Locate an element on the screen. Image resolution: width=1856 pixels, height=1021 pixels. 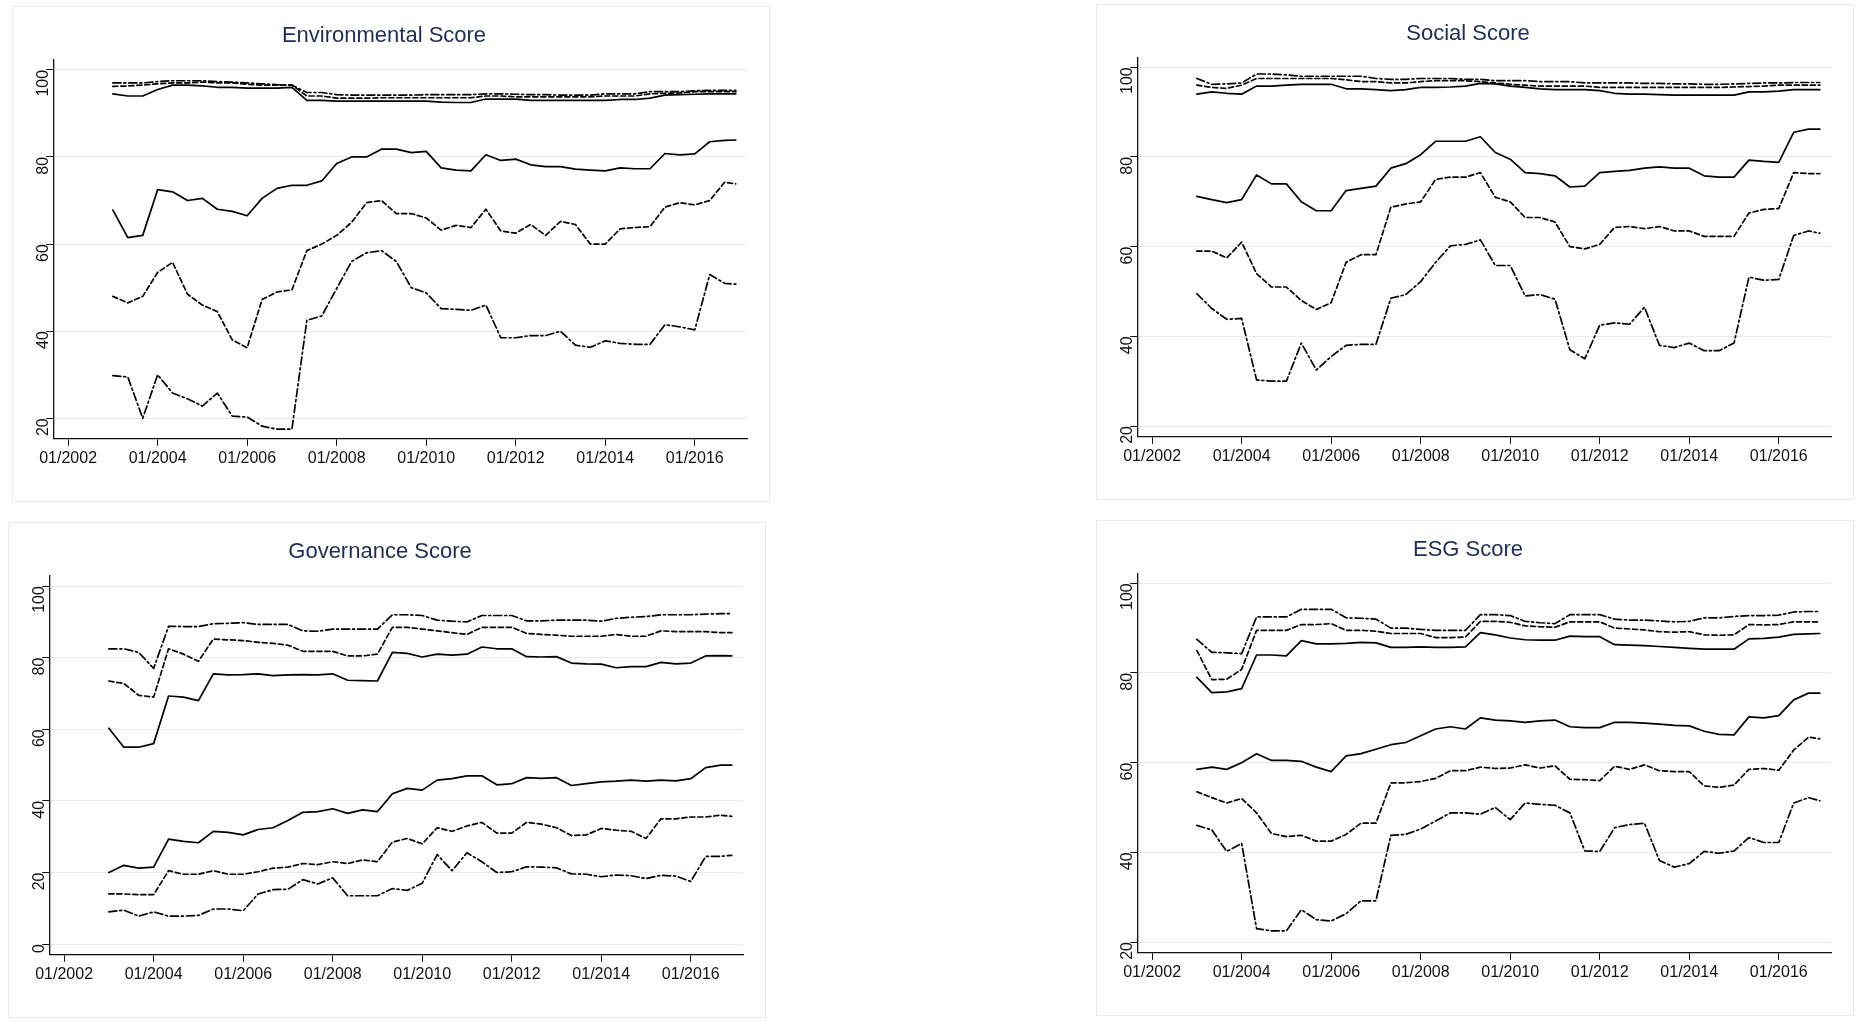
chart-title: Social Score is located at coordinates (1468, 33).